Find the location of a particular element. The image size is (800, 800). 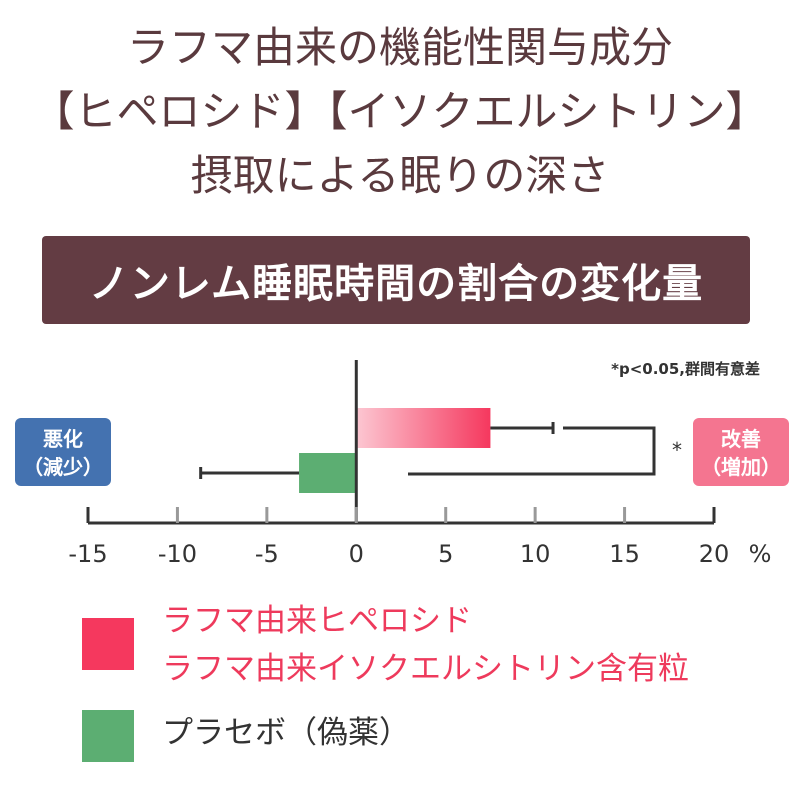

label-improve-line1: 改善 is located at coordinates (741, 439).